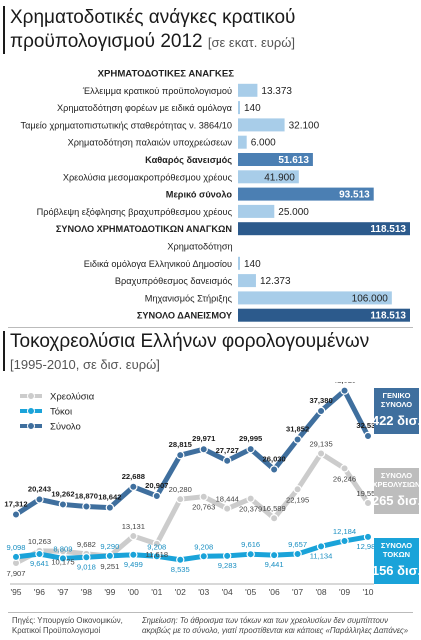  What do you see at coordinates (204, 438) in the screenshot?
I see `data-label: 29,971` at bounding box center [204, 438].